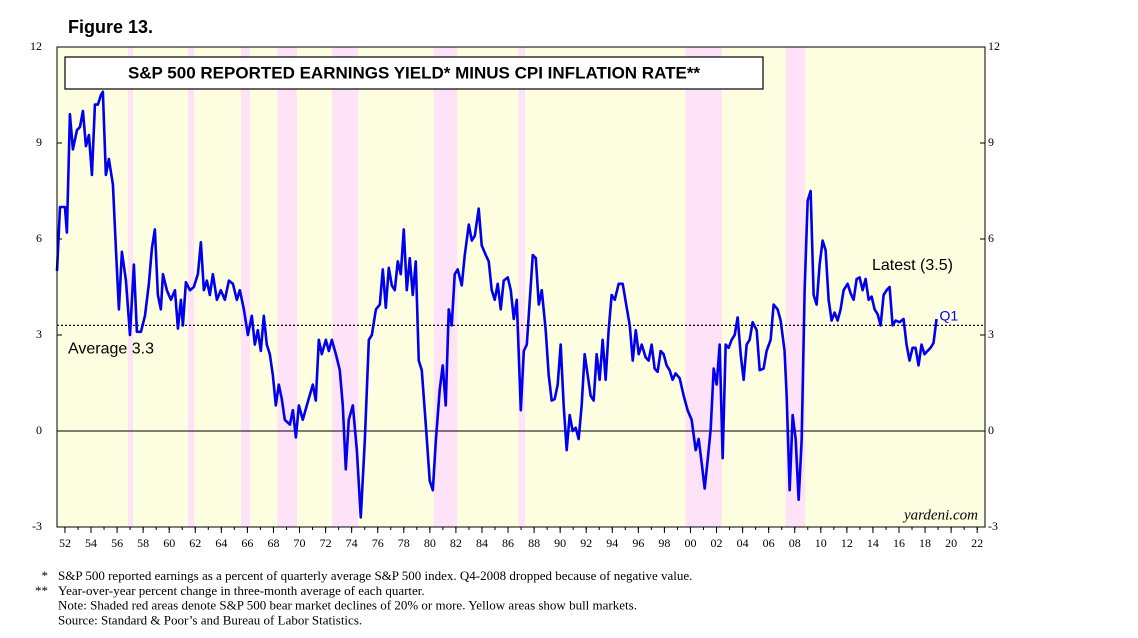 Image resolution: width=1138 pixels, height=638 pixels. I want to click on x-tick-label: 18, so click(925, 543).